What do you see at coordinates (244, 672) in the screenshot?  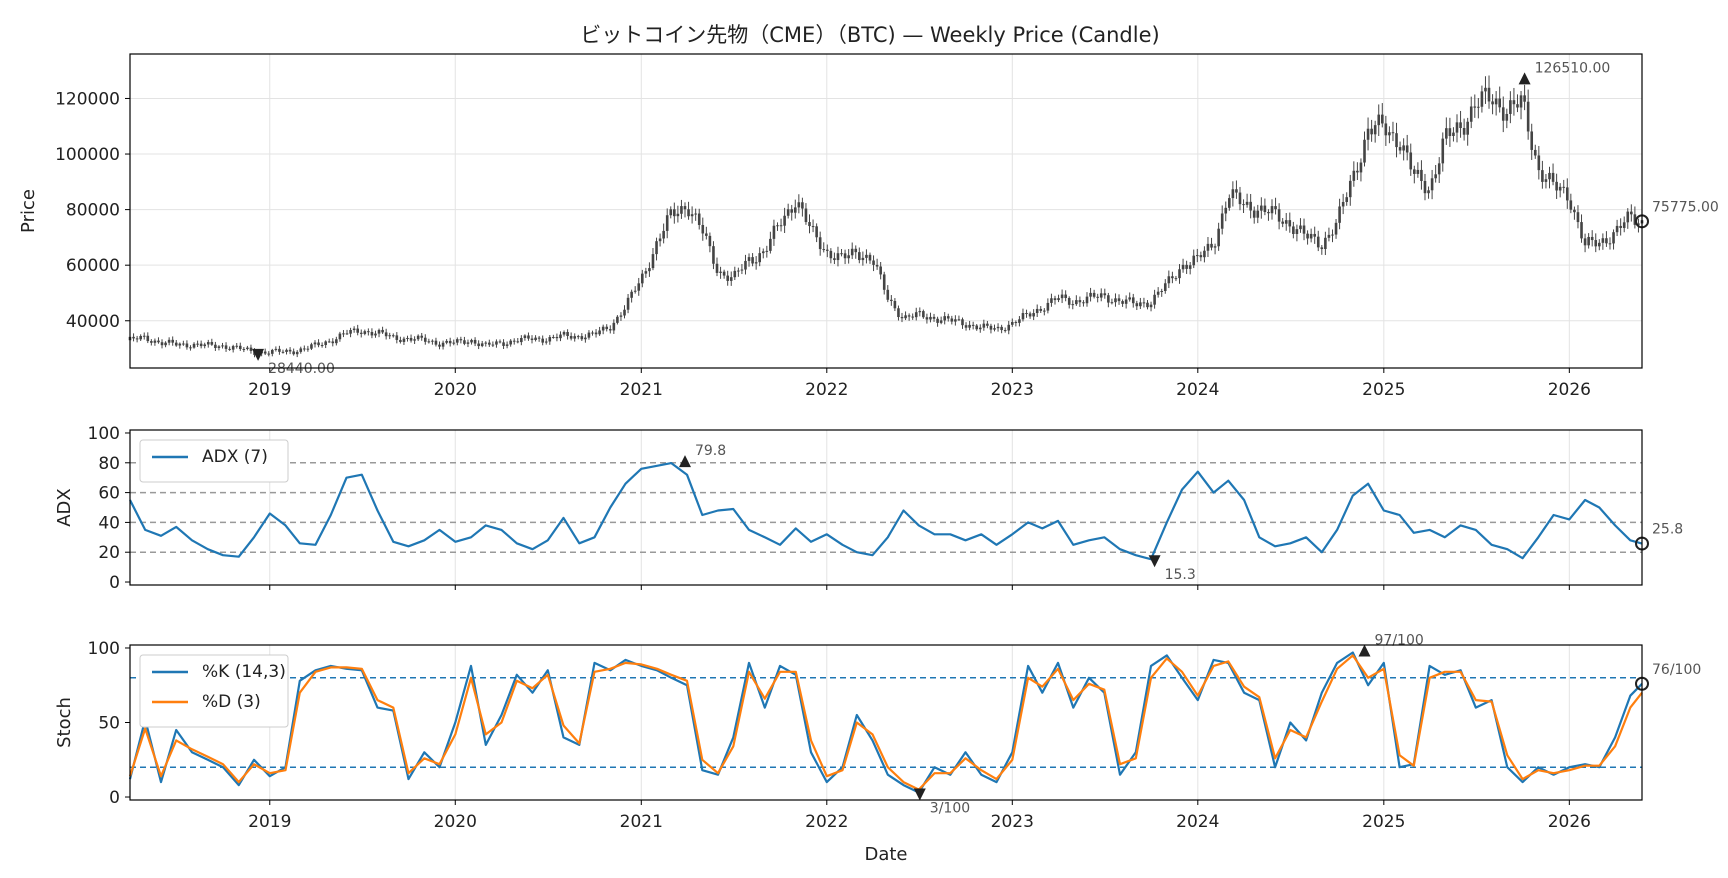 I see `legend-label: %K (14,3)` at bounding box center [244, 672].